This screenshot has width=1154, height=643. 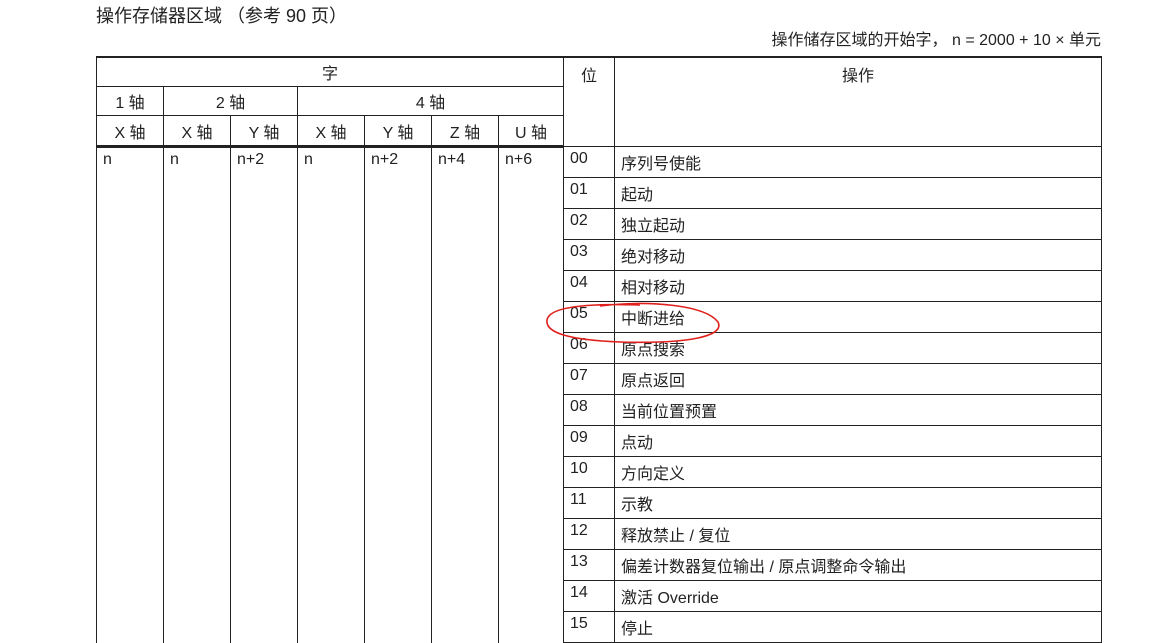 I want to click on operation-name: 独立起动, so click(x=858, y=224).